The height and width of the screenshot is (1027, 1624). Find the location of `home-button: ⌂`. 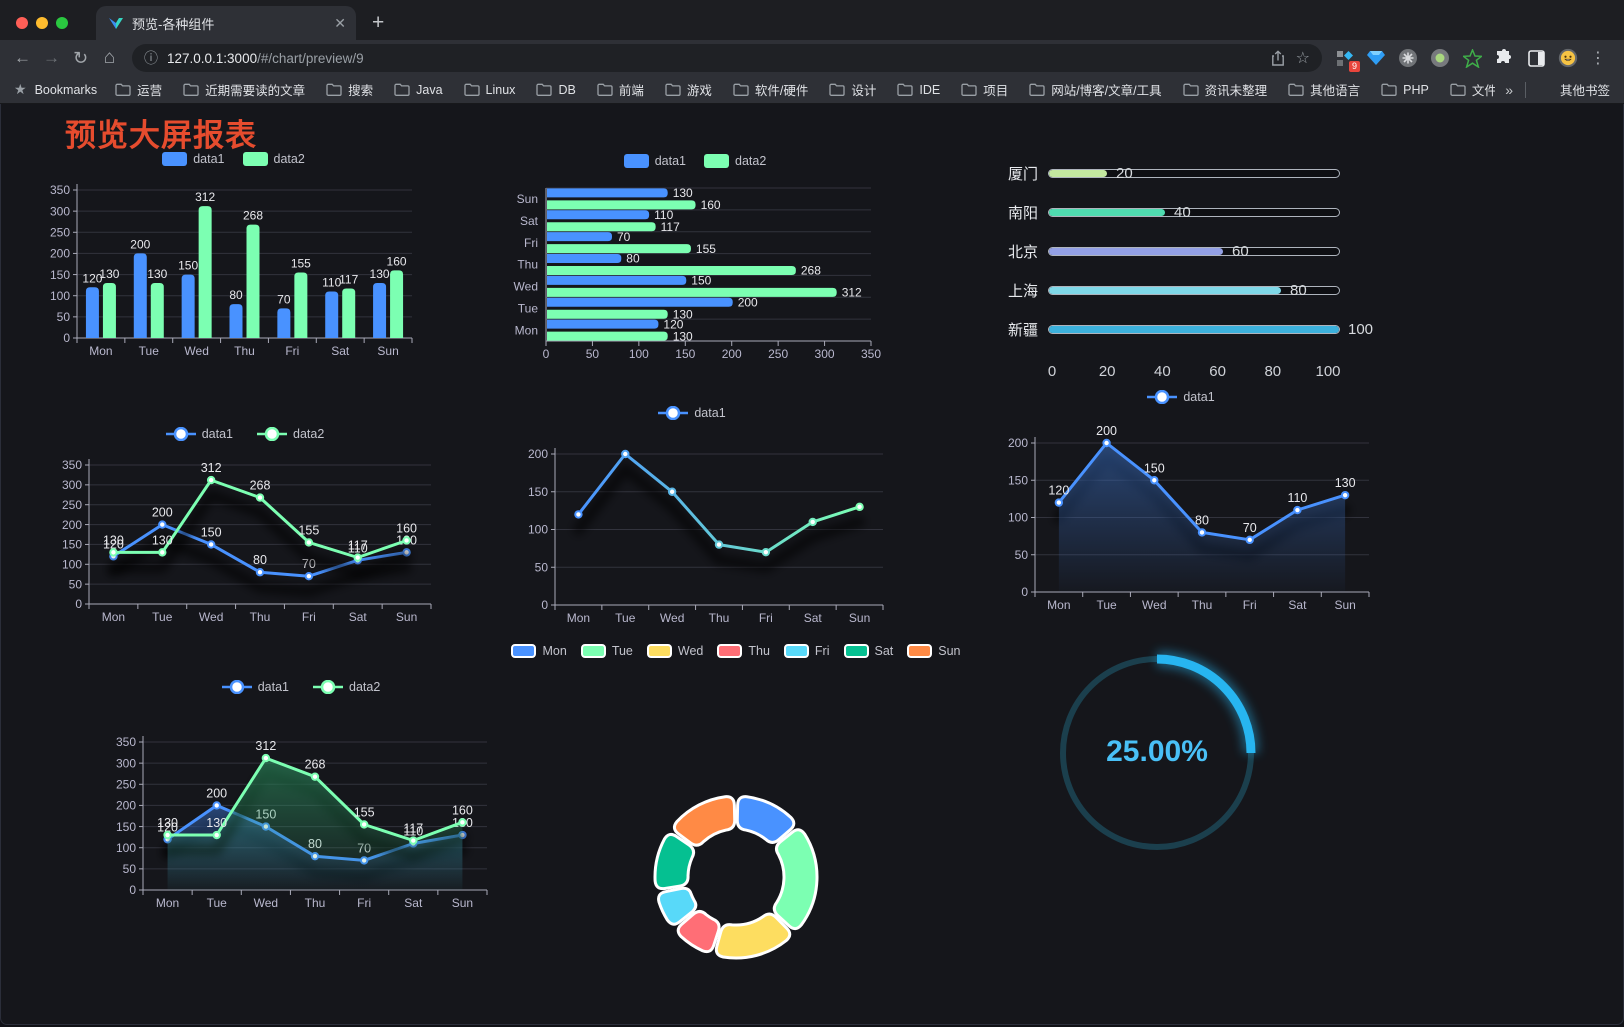

home-button: ⌂ is located at coordinates (109, 57).